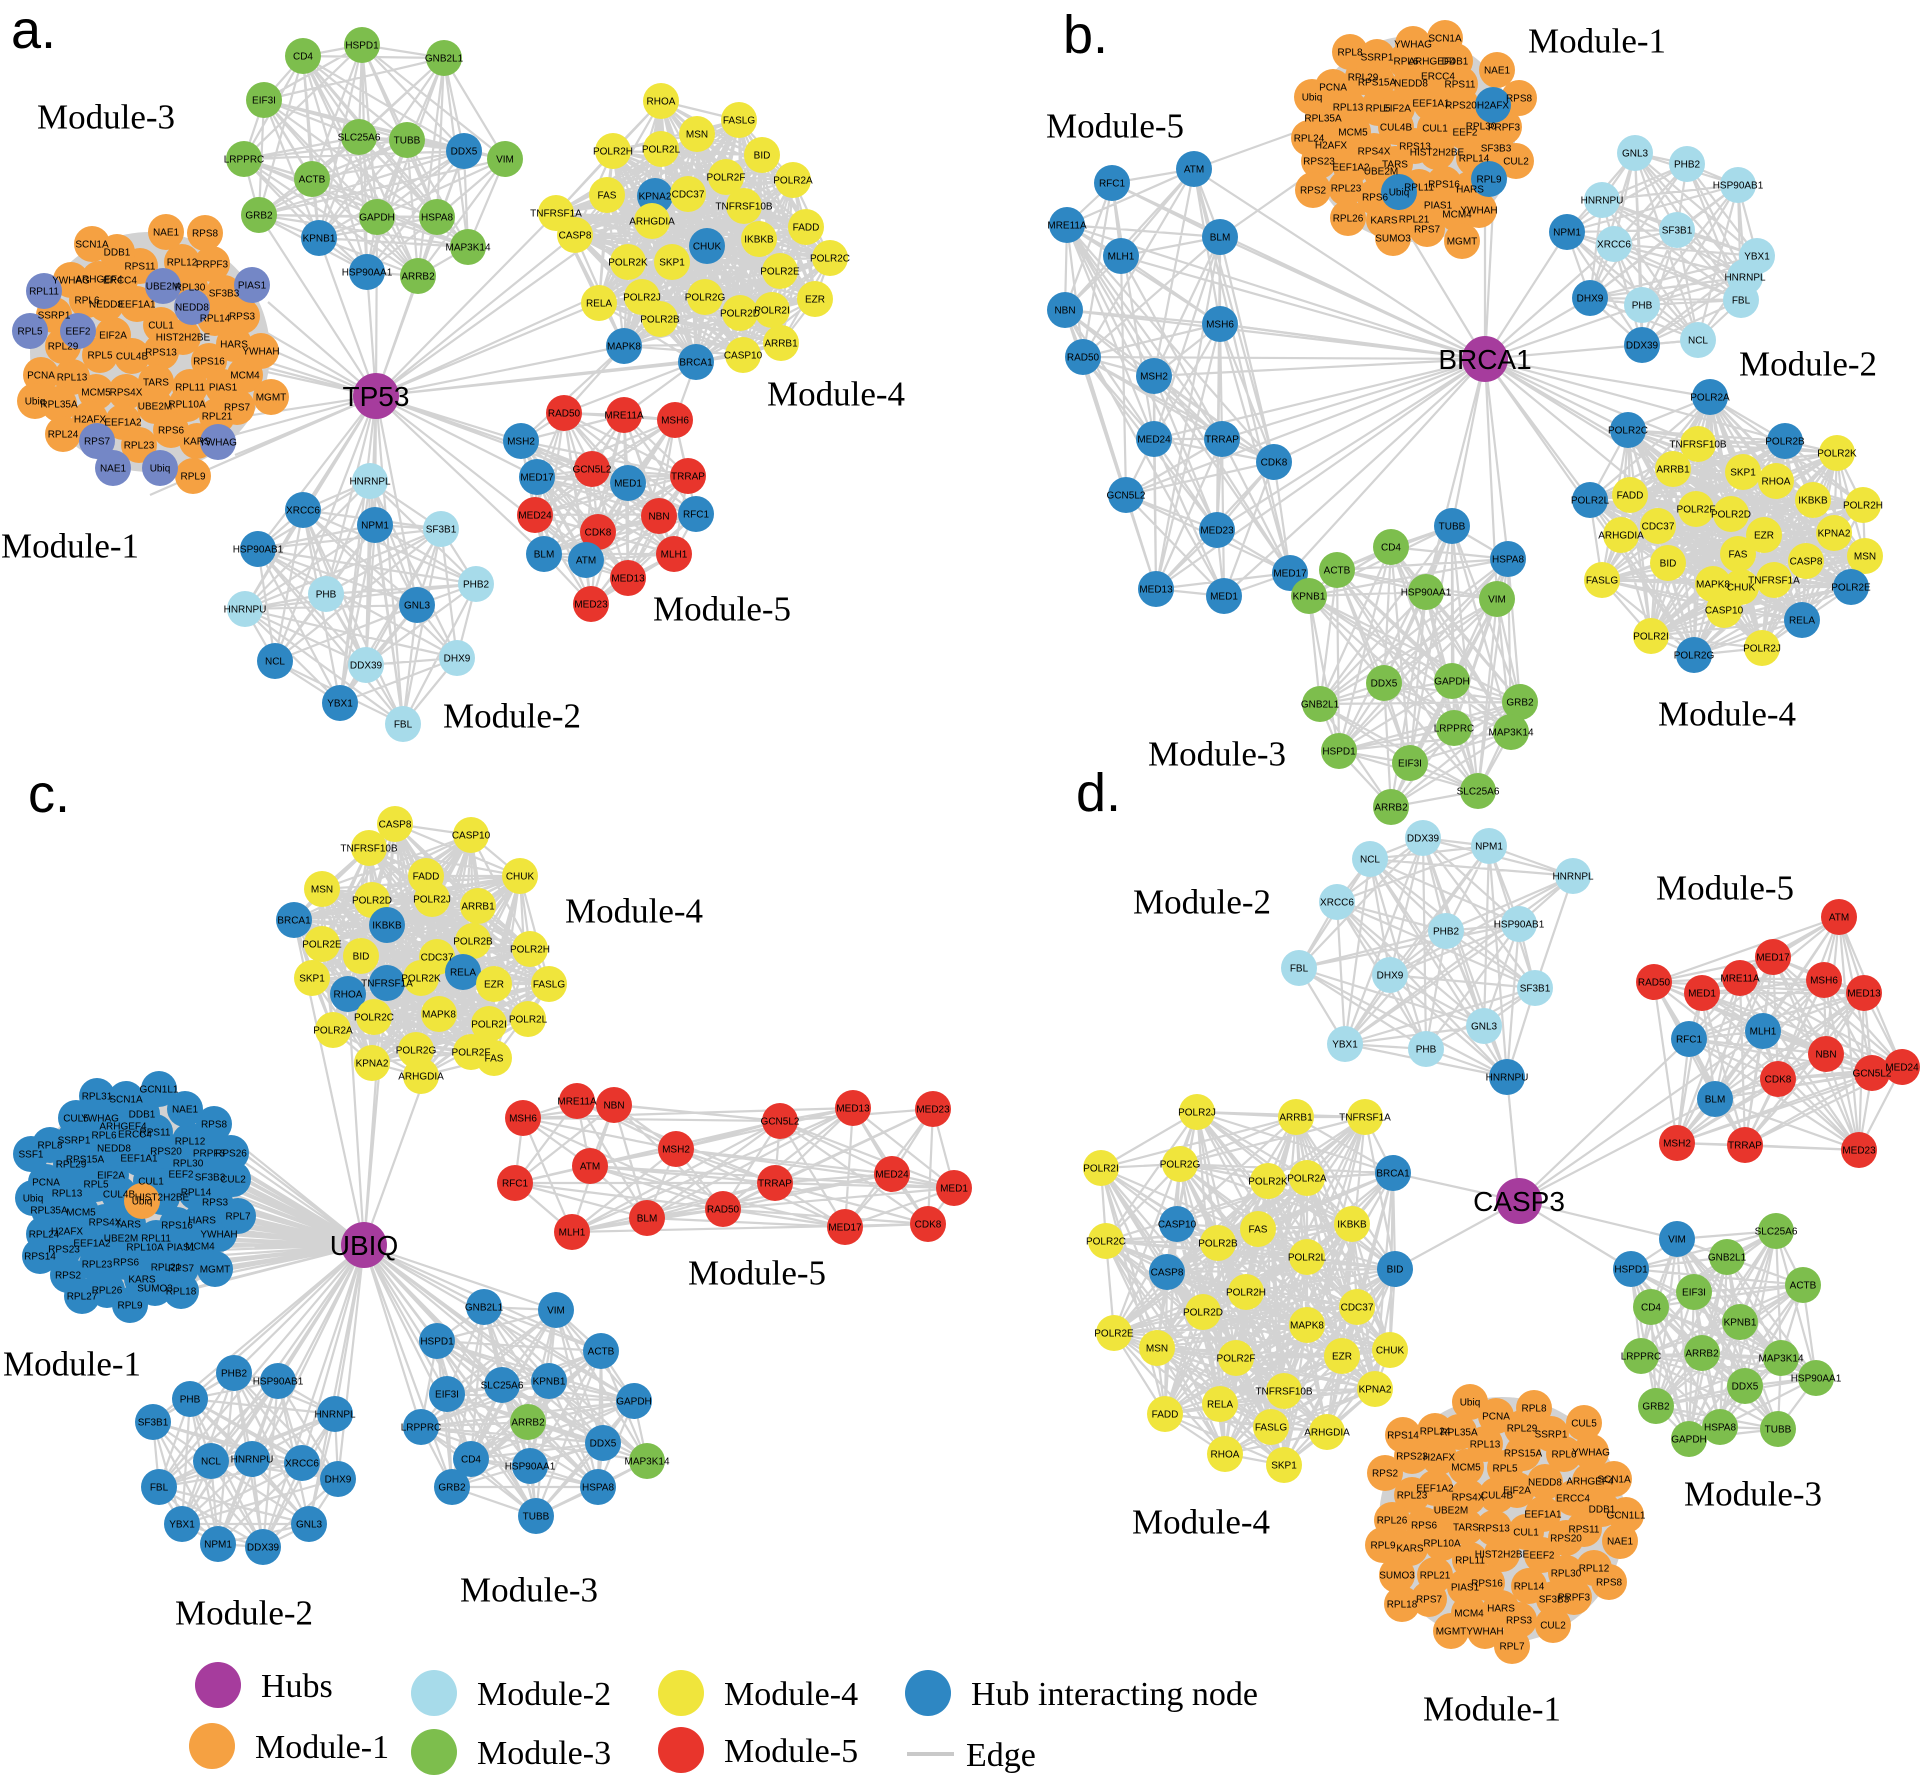  Describe the element at coordinates (181, 1292) in the screenshot. I see `svg-text: RPL18` at that location.